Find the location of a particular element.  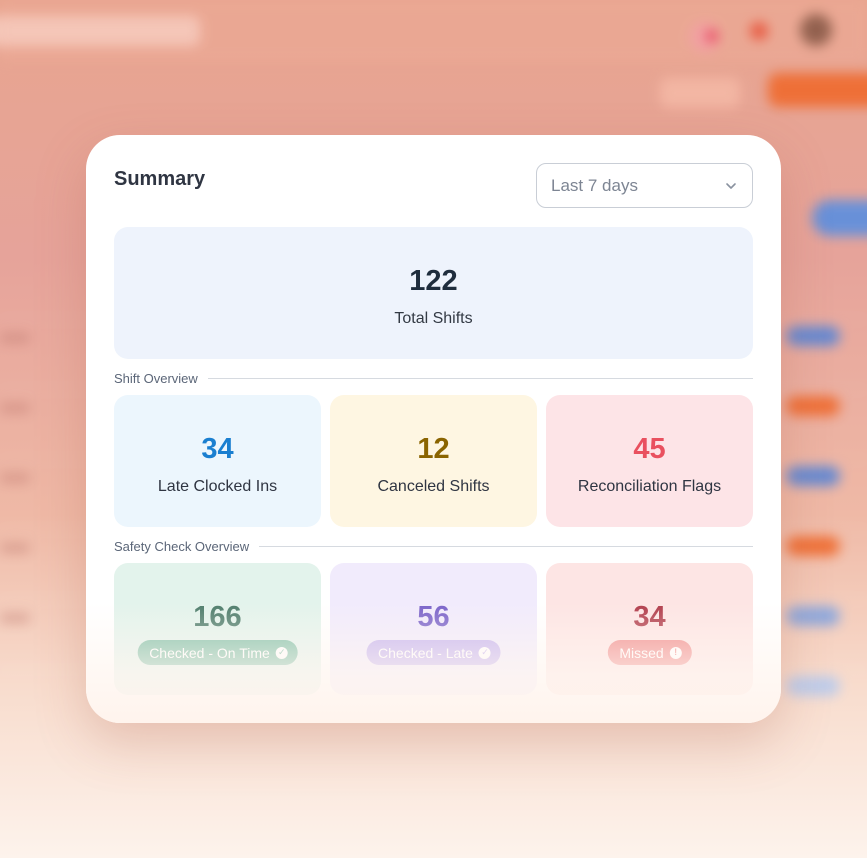

primary-button is located at coordinates (817, 90).